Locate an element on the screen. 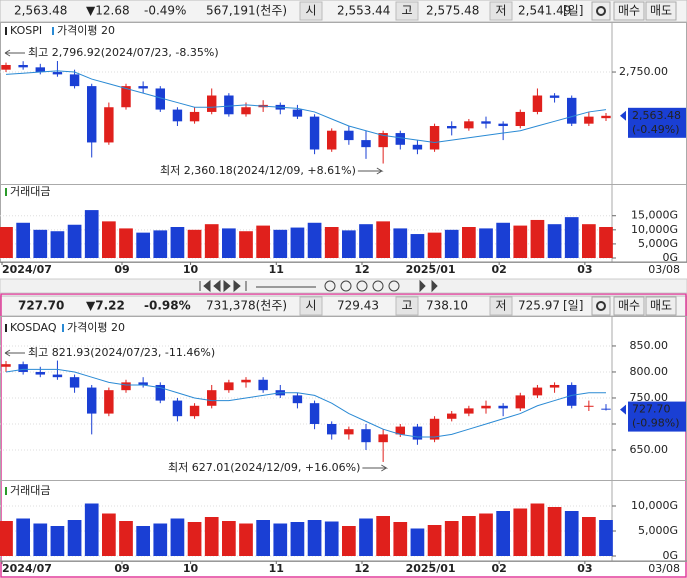 Image resolution: width=687 pixels, height=578 pixels. chart-name: KOSPI is located at coordinates (26, 30).